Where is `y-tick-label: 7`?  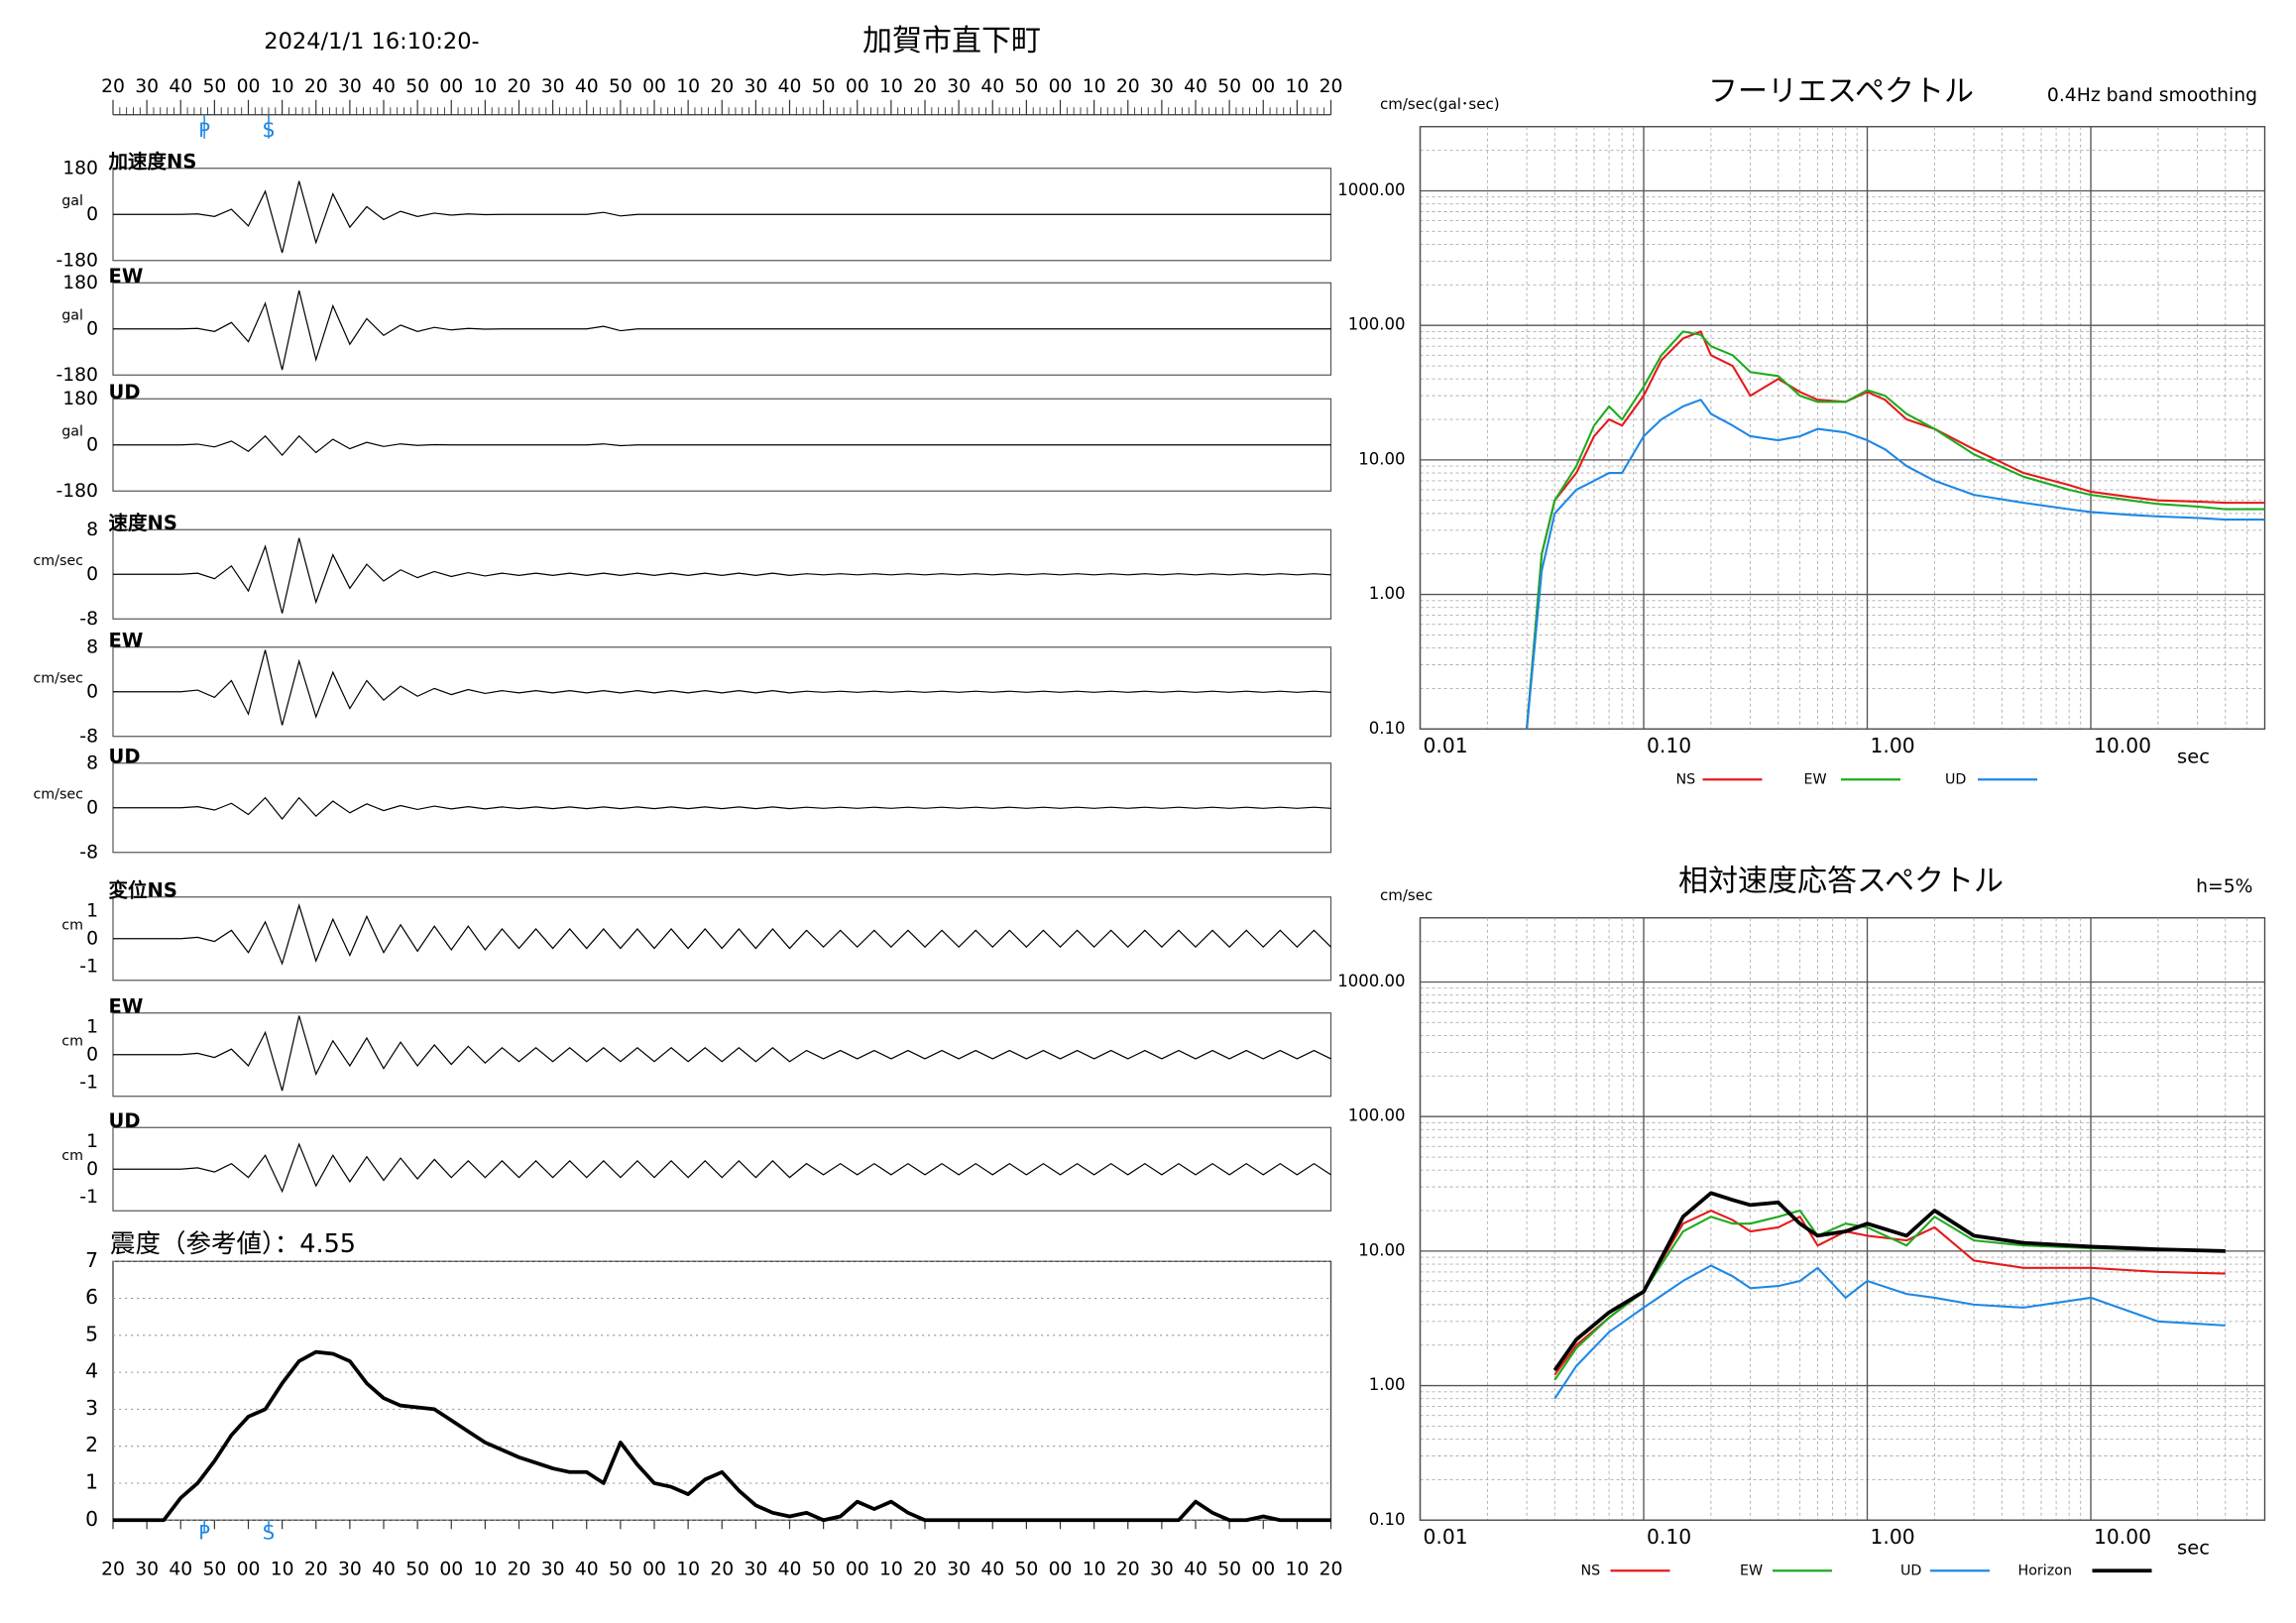
y-tick-label: 7 is located at coordinates (92, 1260).